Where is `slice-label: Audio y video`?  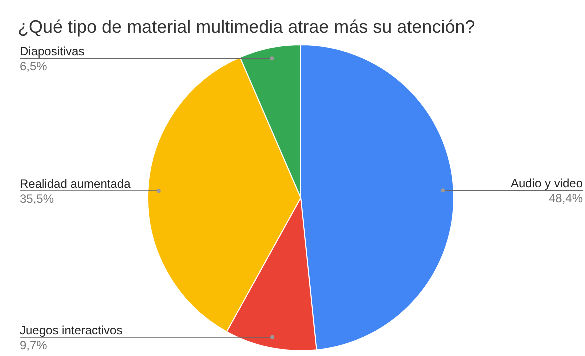 slice-label: Audio y video is located at coordinates (547, 183).